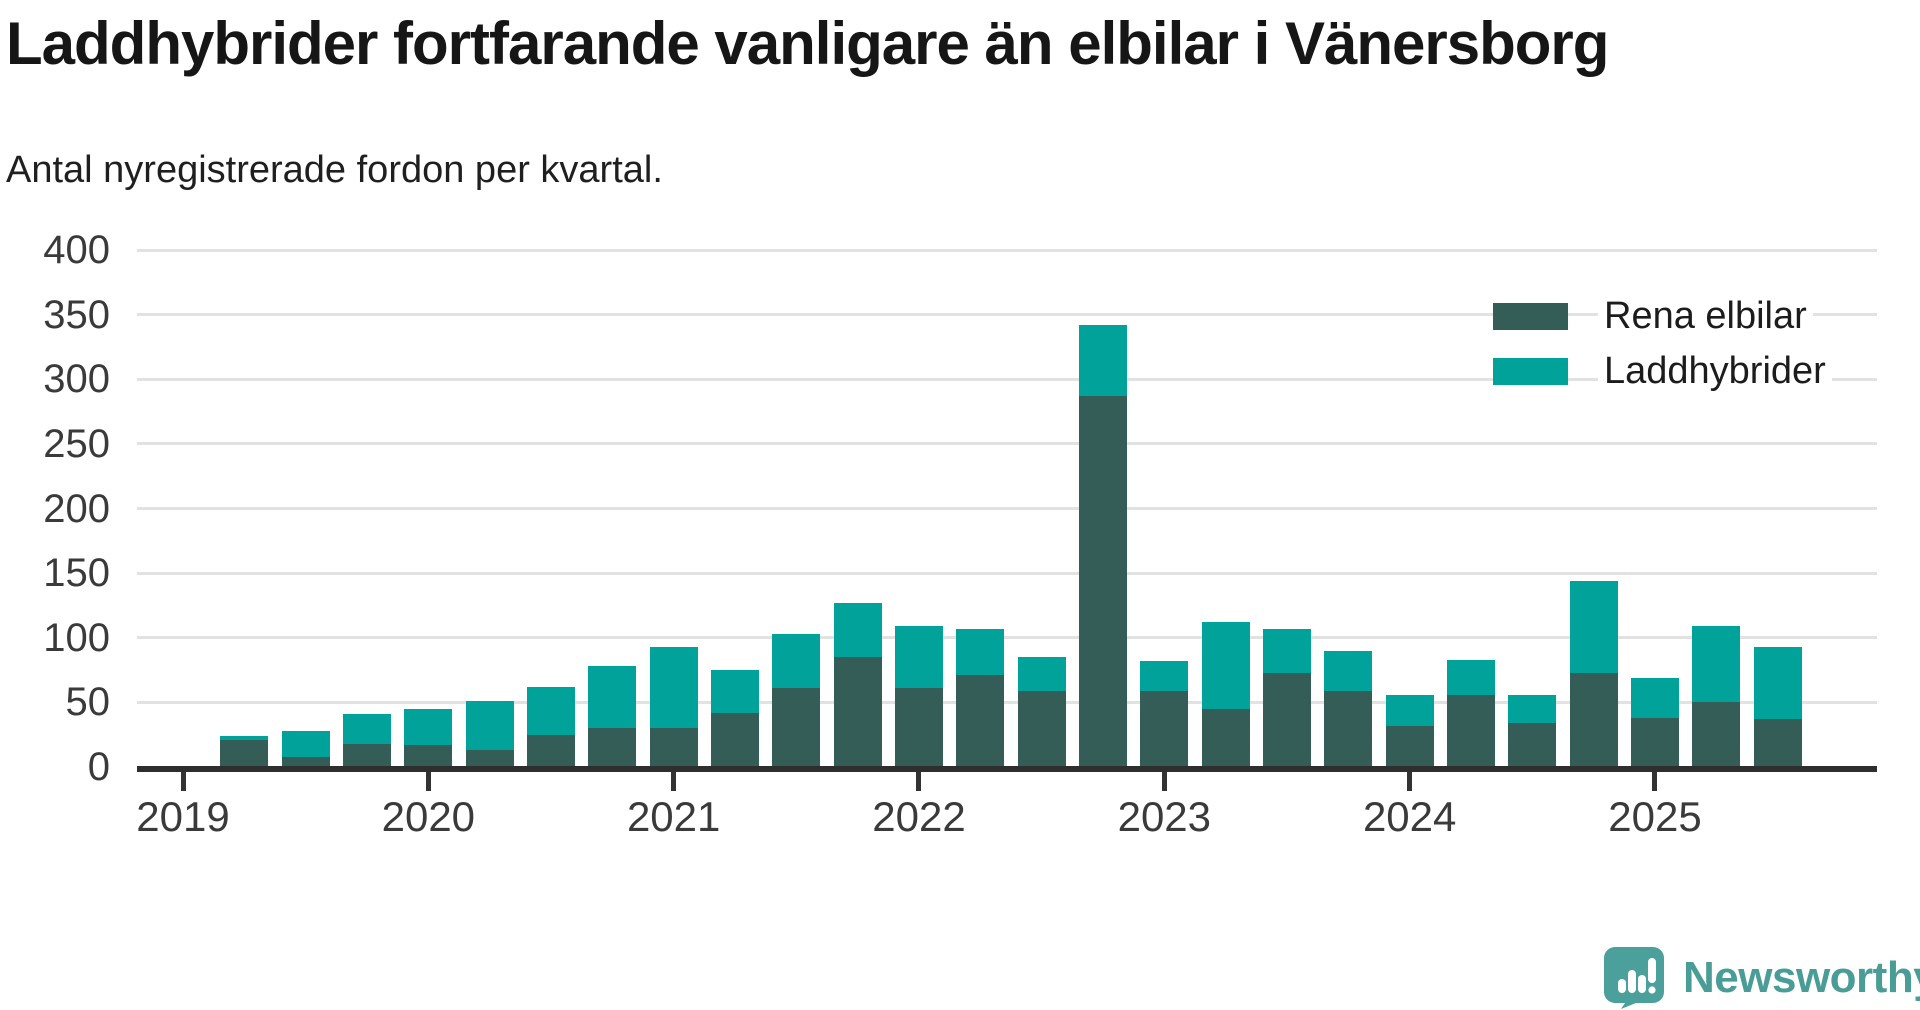 Image resolution: width=1920 pixels, height=1010 pixels. I want to click on bar-segment-rena-elbilar-2025Q1, so click(1654, 742).